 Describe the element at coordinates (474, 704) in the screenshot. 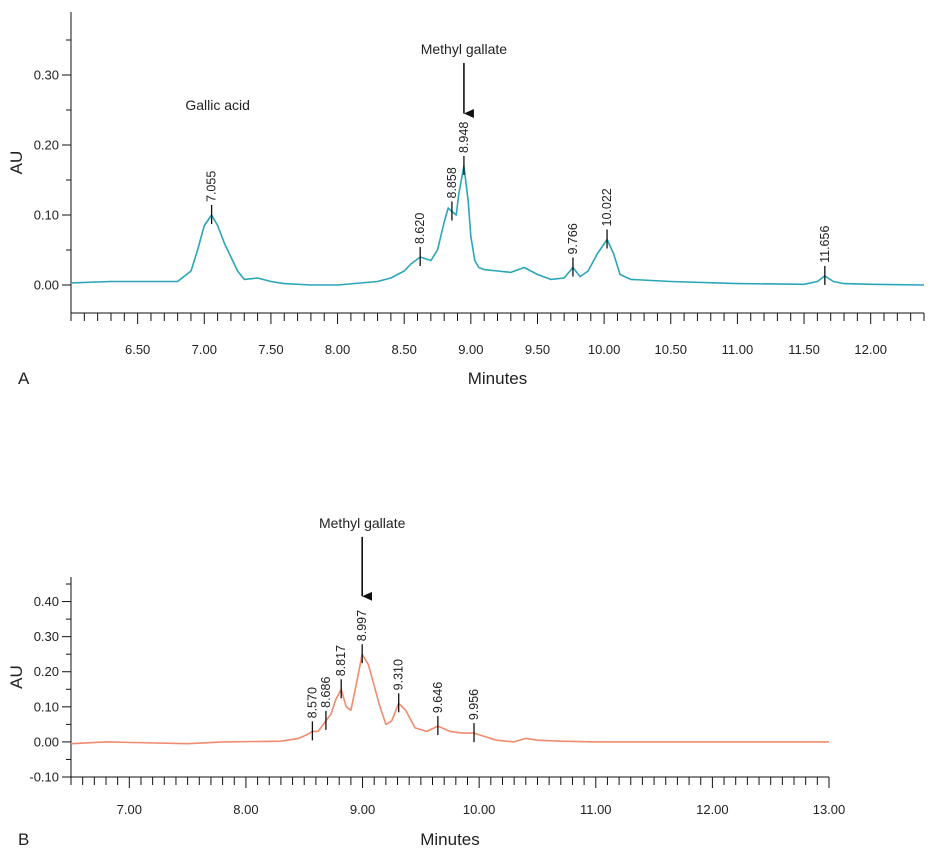

I see `peak-retention-label: 9.956` at that location.